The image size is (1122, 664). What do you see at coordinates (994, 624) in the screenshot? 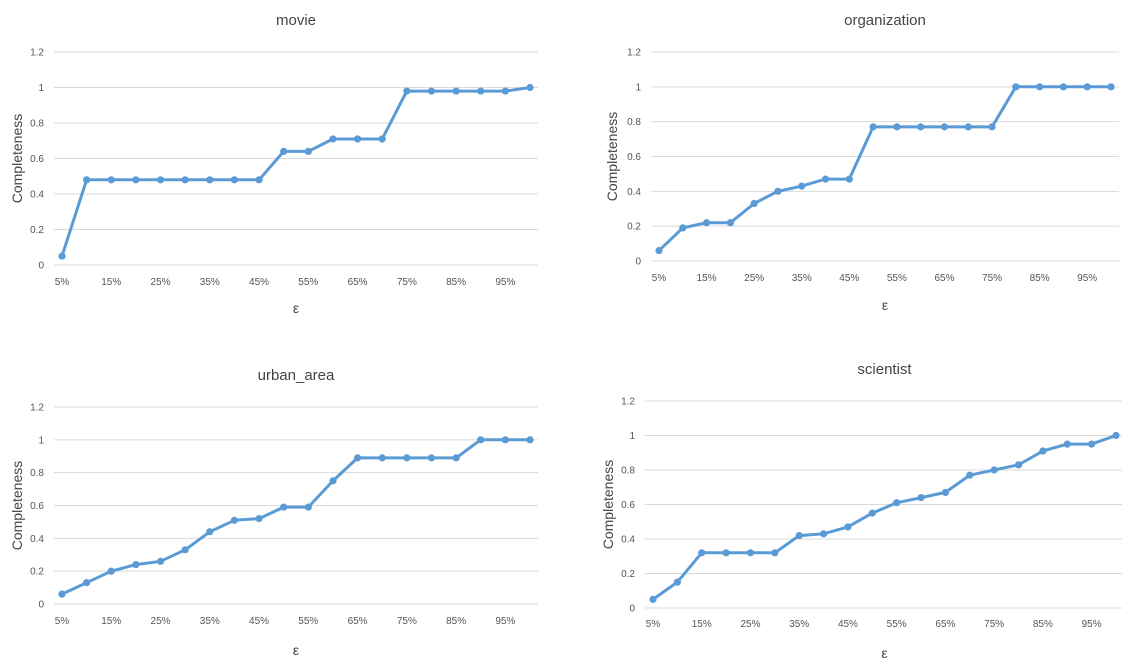
I see `x-tick-label: 75%` at bounding box center [994, 624].